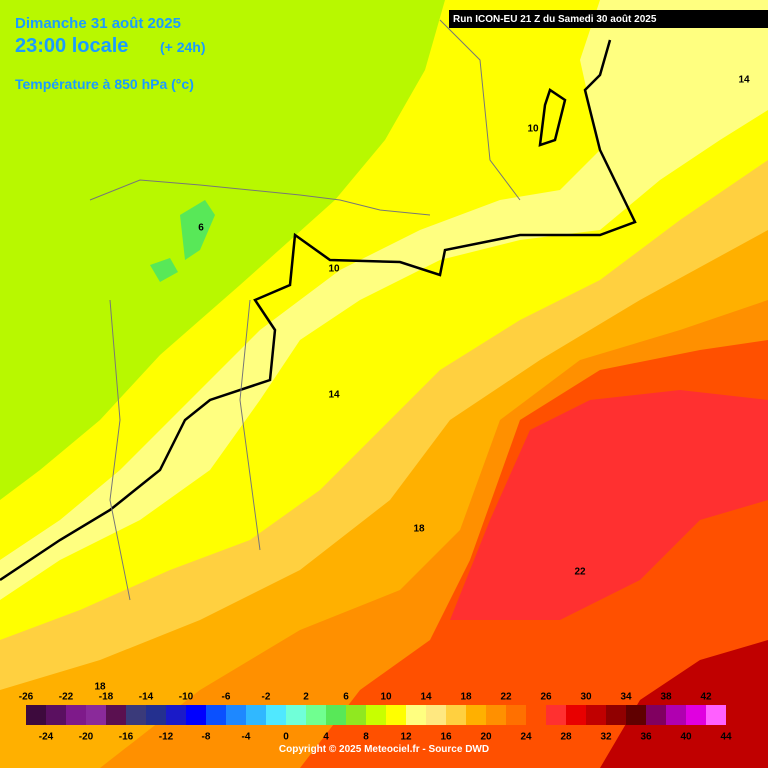  What do you see at coordinates (684, 704) in the screenshot?
I see `zone-dark-red` at bounding box center [684, 704].